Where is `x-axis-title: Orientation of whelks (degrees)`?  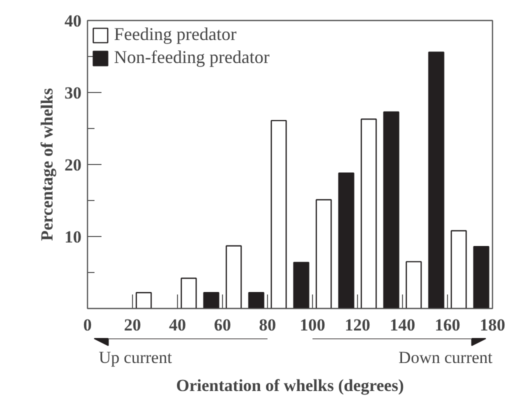 x-axis-title: Orientation of whelks (degrees) is located at coordinates (290, 385).